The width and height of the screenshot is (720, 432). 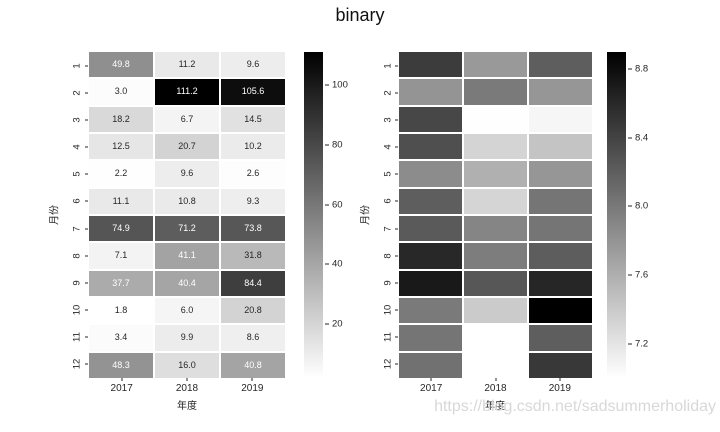 What do you see at coordinates (334, 144) in the screenshot?
I see `colorbar-tick: 80` at bounding box center [334, 144].